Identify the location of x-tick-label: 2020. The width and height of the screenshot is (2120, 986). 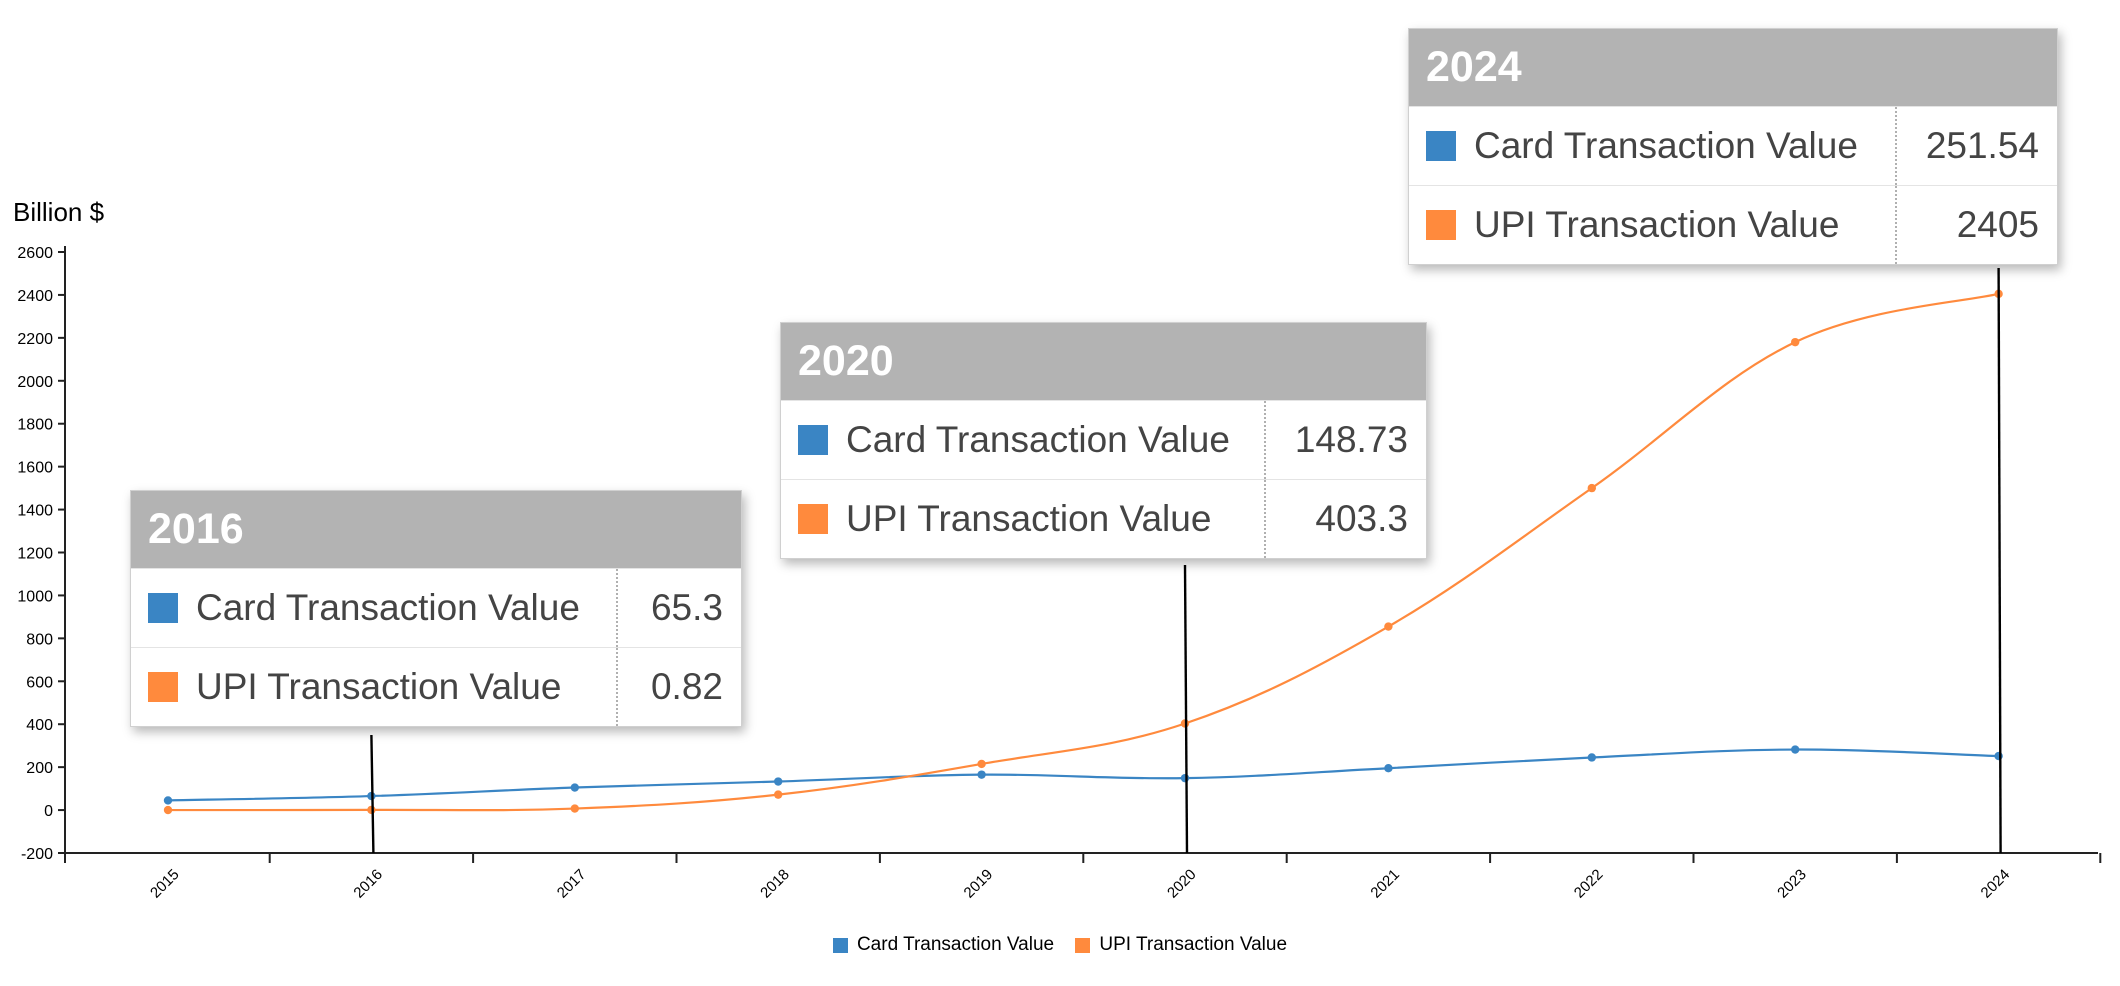
(1182, 884).